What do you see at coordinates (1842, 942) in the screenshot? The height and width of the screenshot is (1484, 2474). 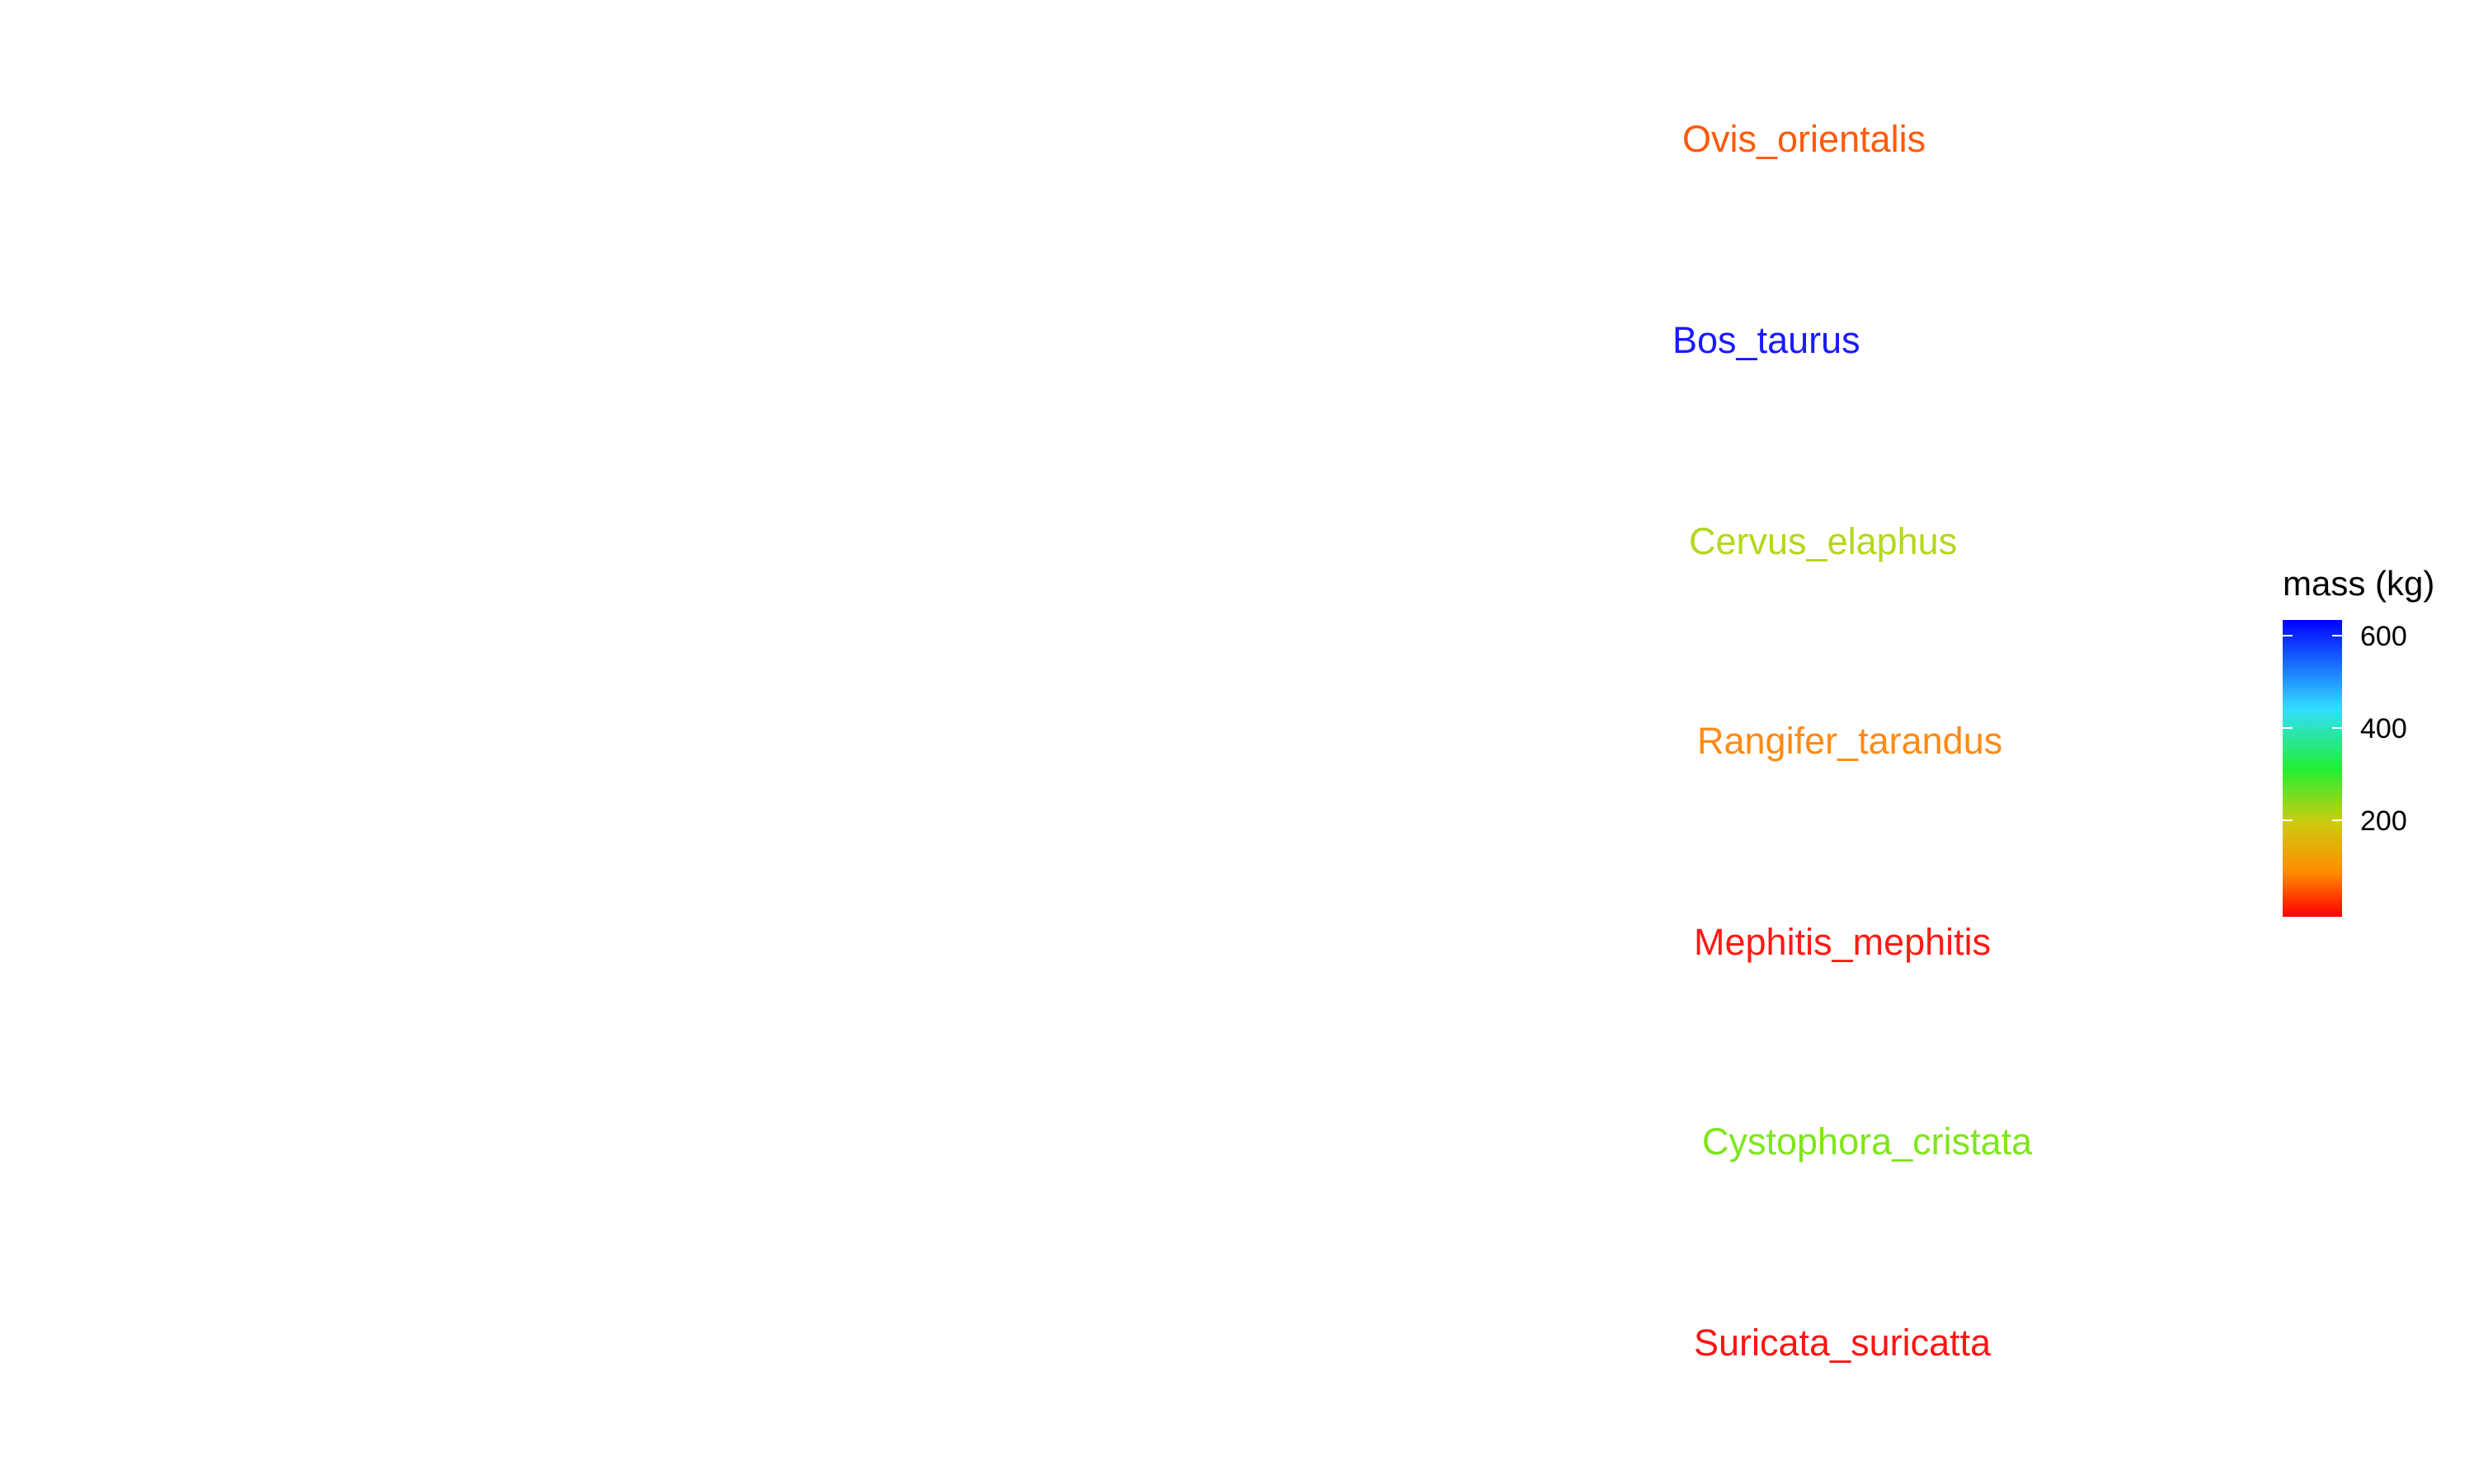 I see `tip-label-mephitis-mephitis: Mephitis_mephitis` at bounding box center [1842, 942].